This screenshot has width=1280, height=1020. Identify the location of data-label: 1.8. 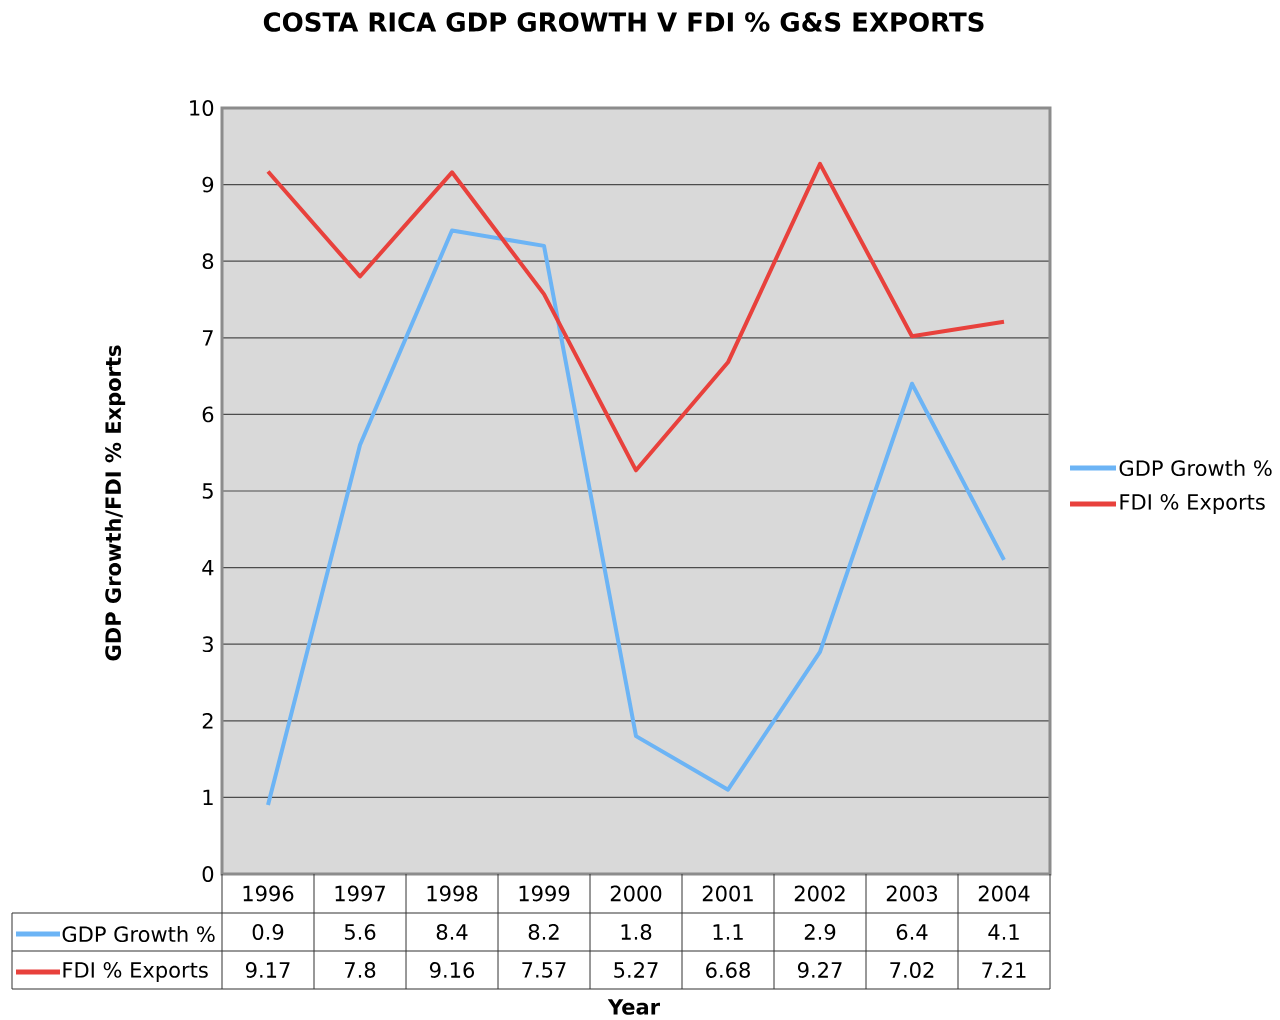
(636, 932).